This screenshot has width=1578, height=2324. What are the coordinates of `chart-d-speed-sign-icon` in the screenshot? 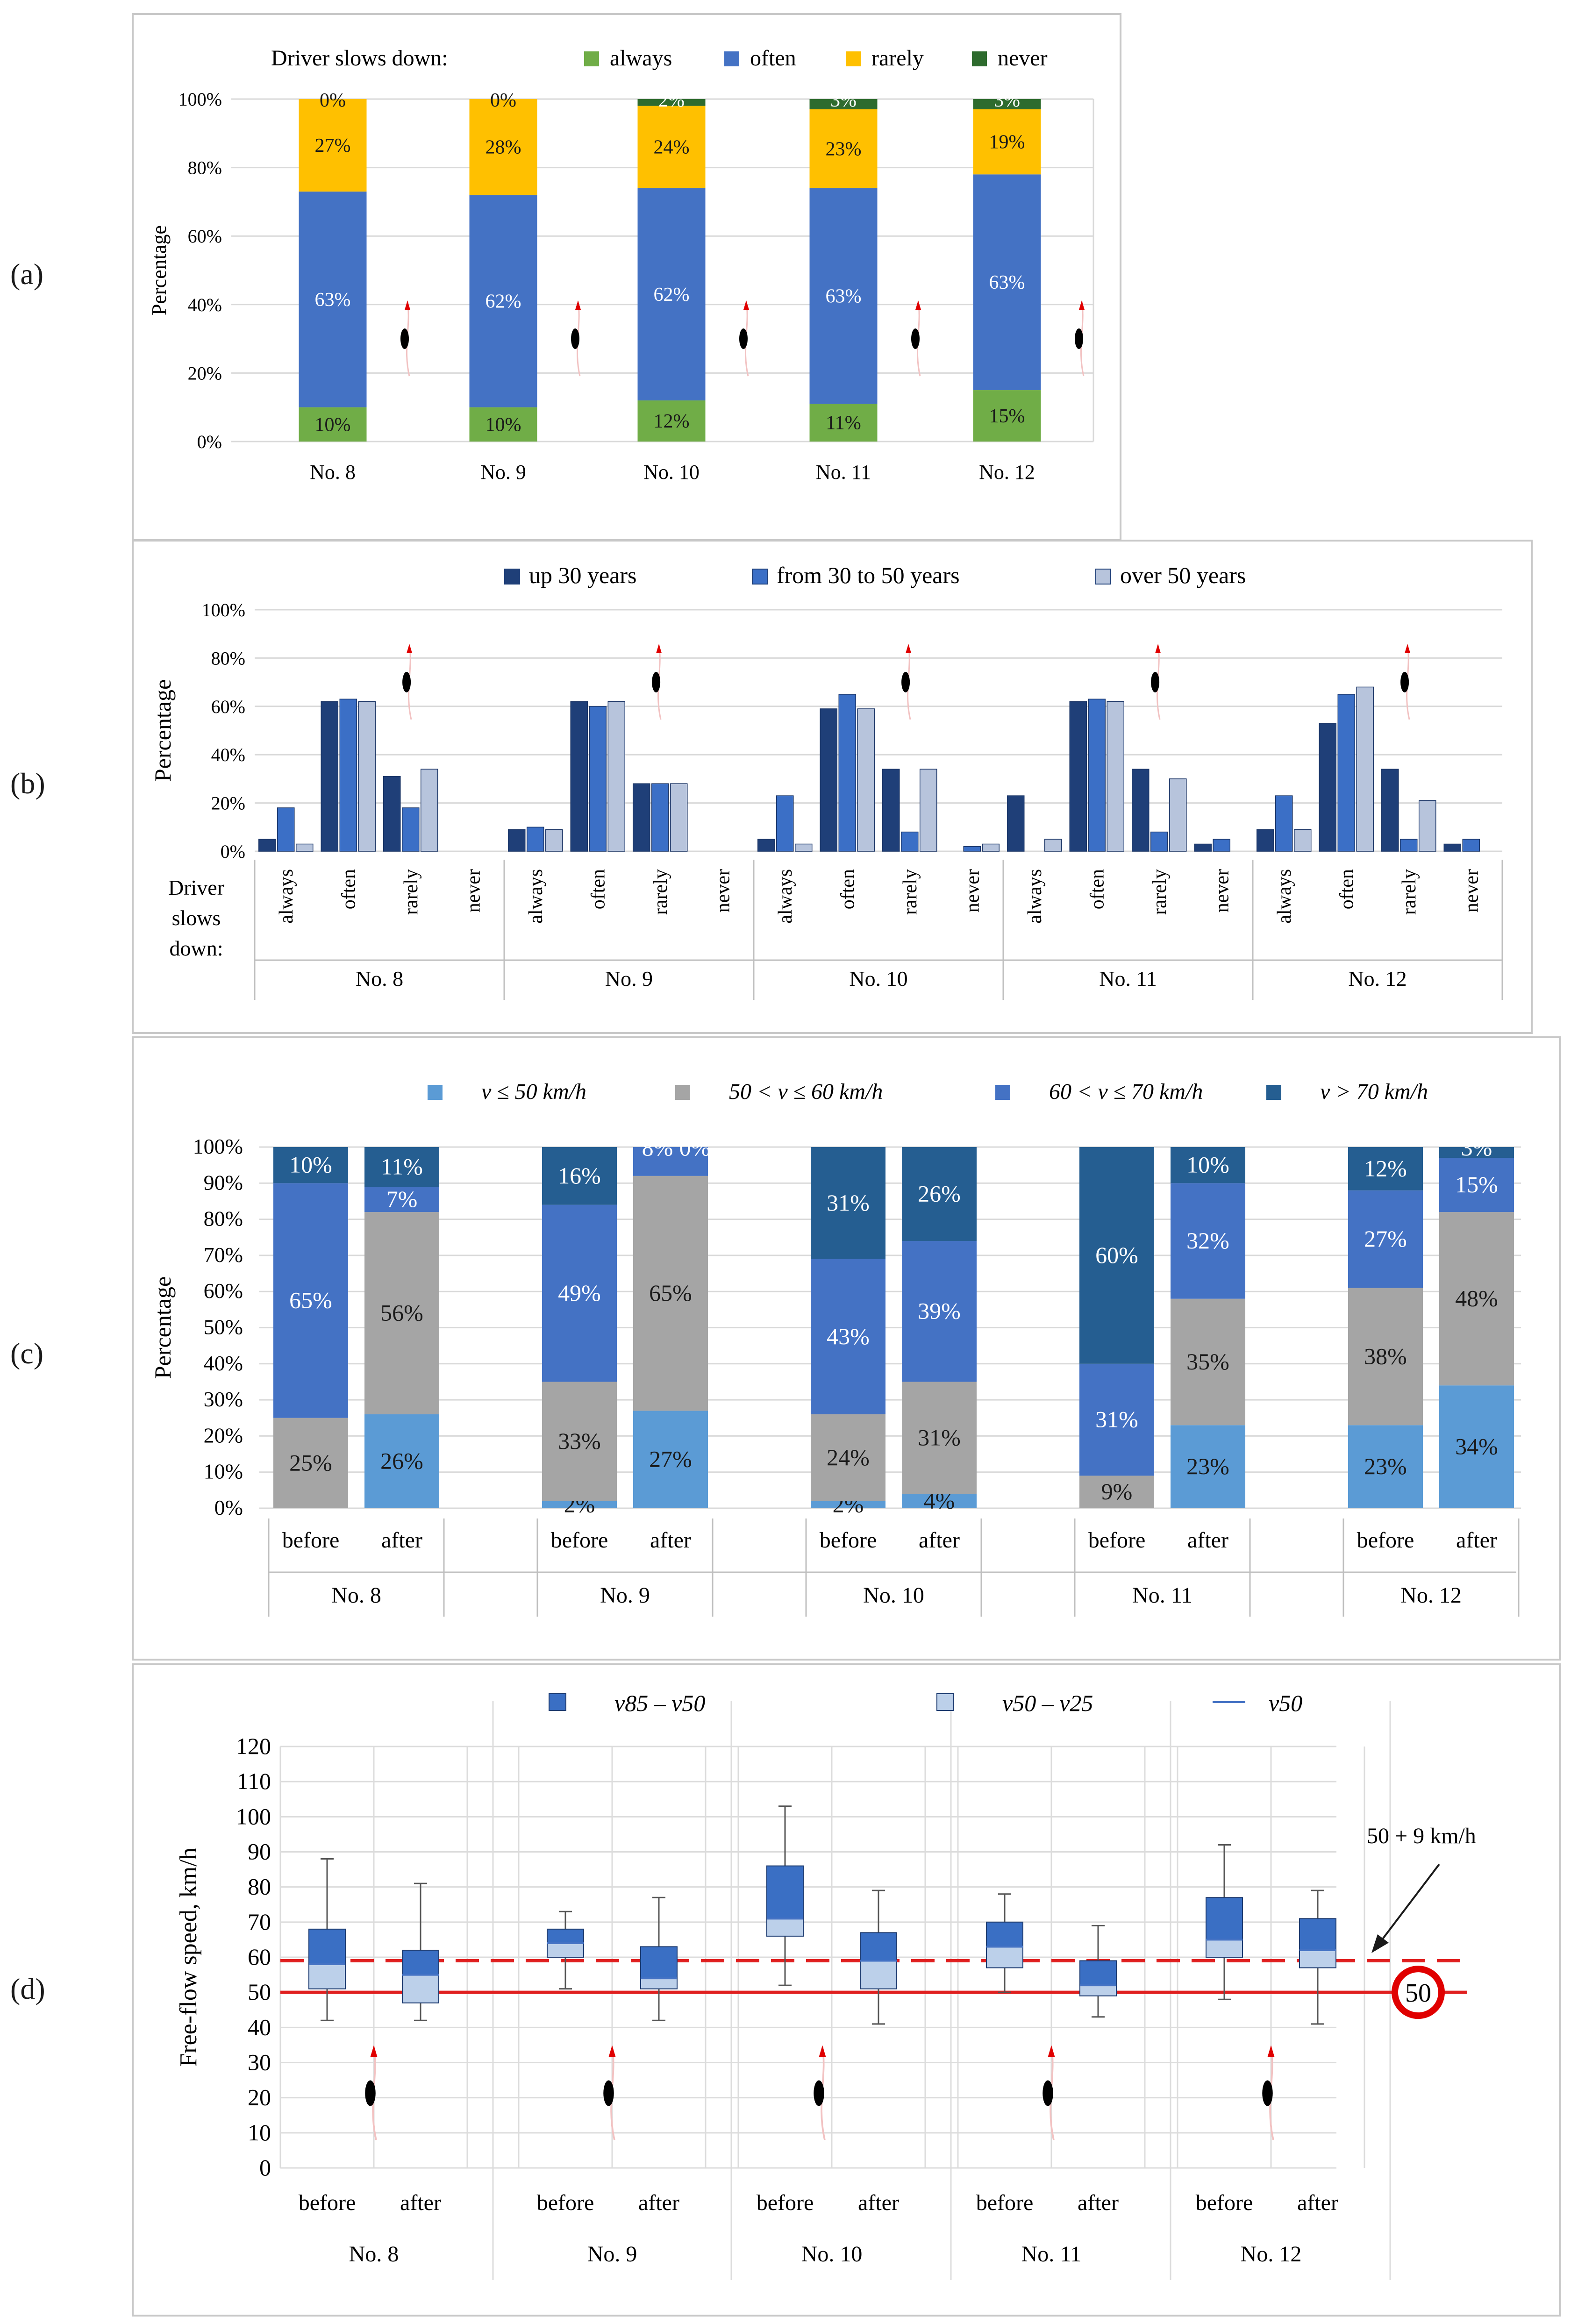 It's located at (1418, 1992).